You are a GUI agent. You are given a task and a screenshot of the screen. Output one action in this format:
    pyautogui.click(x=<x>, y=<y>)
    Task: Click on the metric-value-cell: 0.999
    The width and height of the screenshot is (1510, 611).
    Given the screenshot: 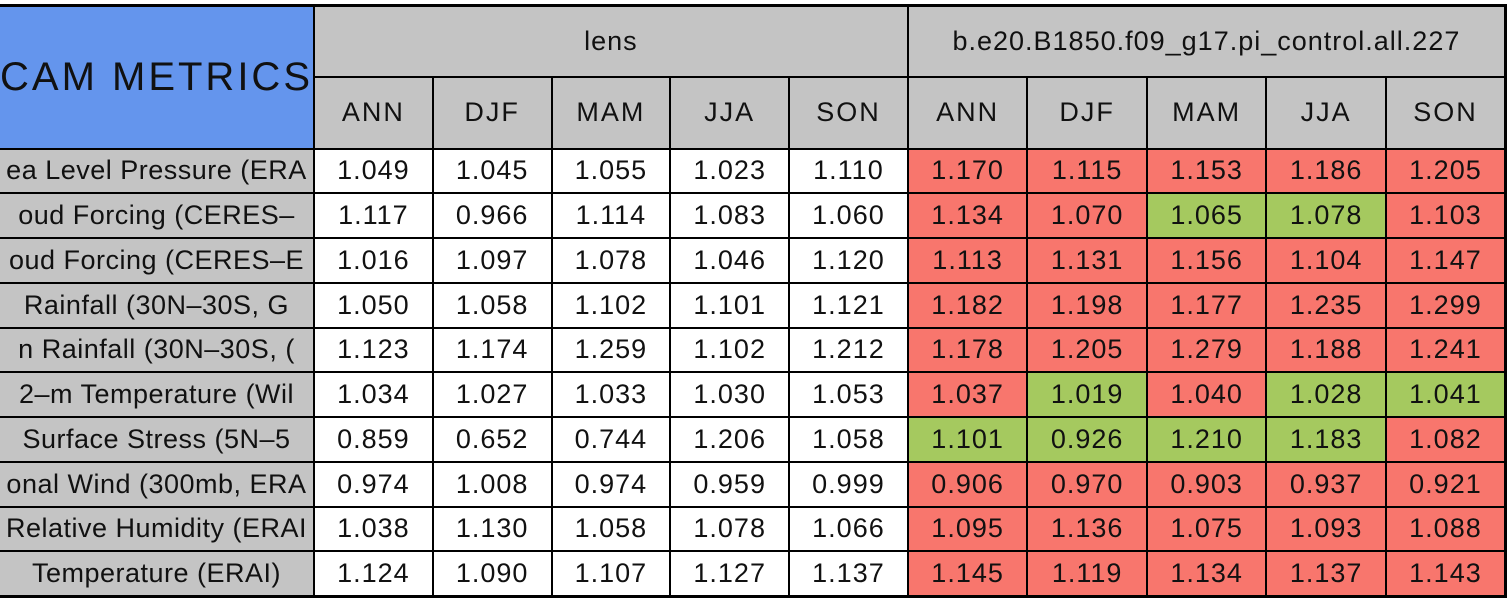 What is the action you would take?
    pyautogui.click(x=848, y=484)
    